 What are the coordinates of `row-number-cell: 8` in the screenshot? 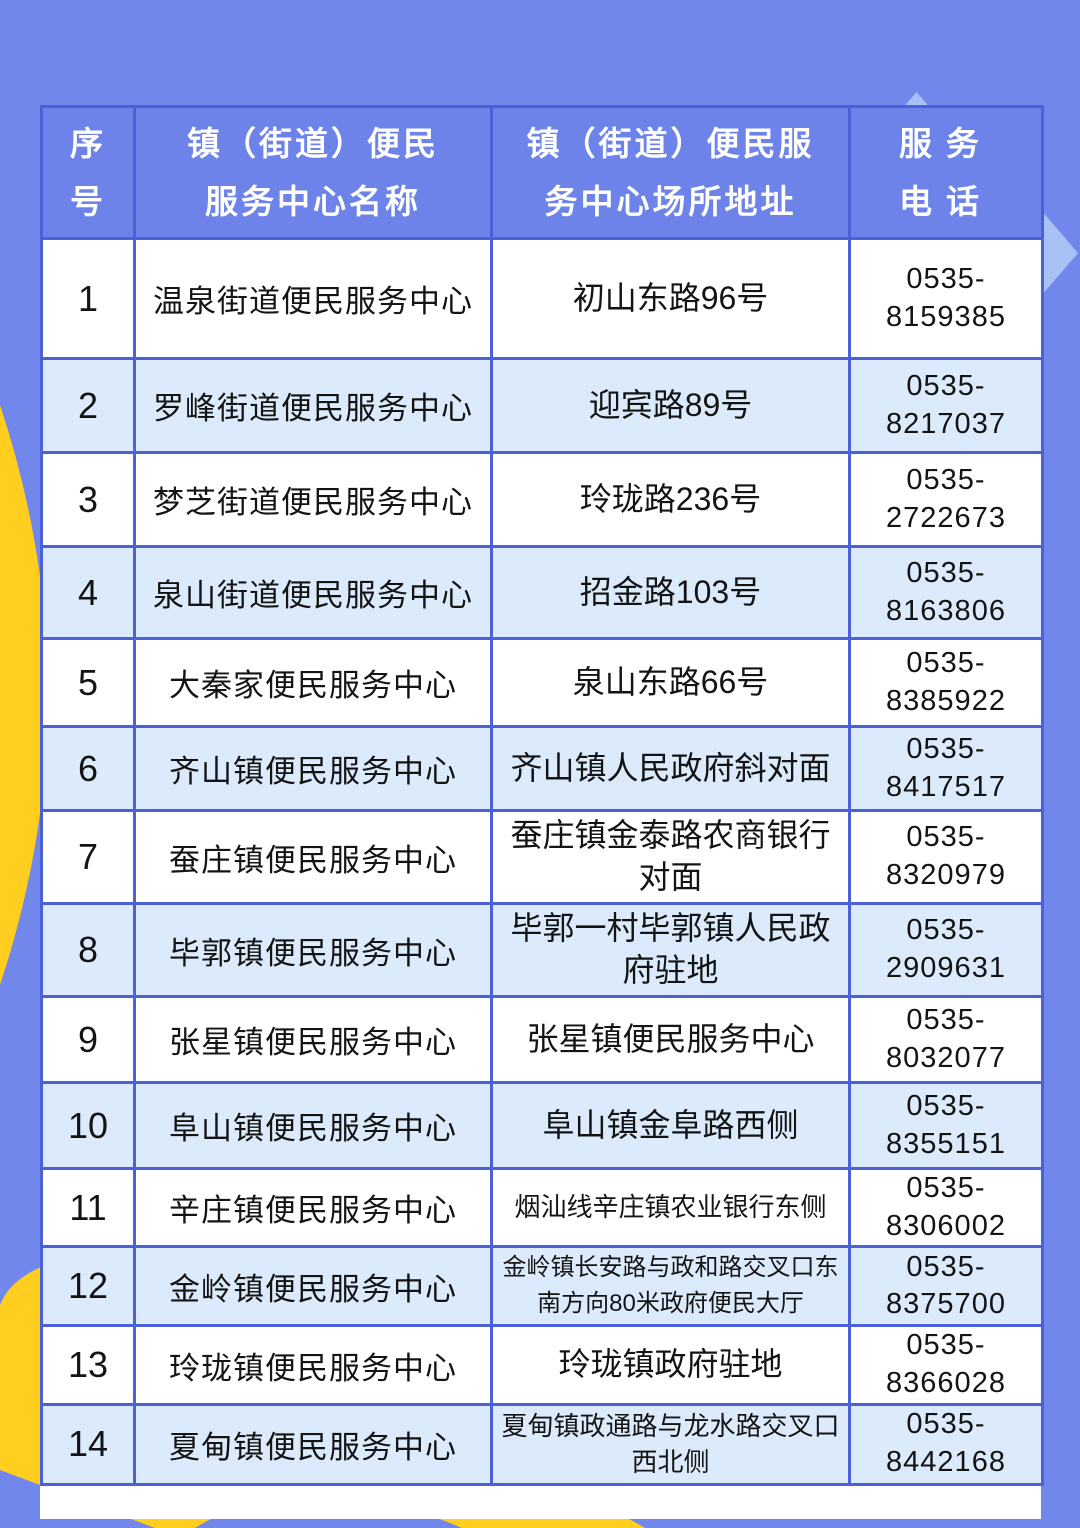 It's located at (88, 950).